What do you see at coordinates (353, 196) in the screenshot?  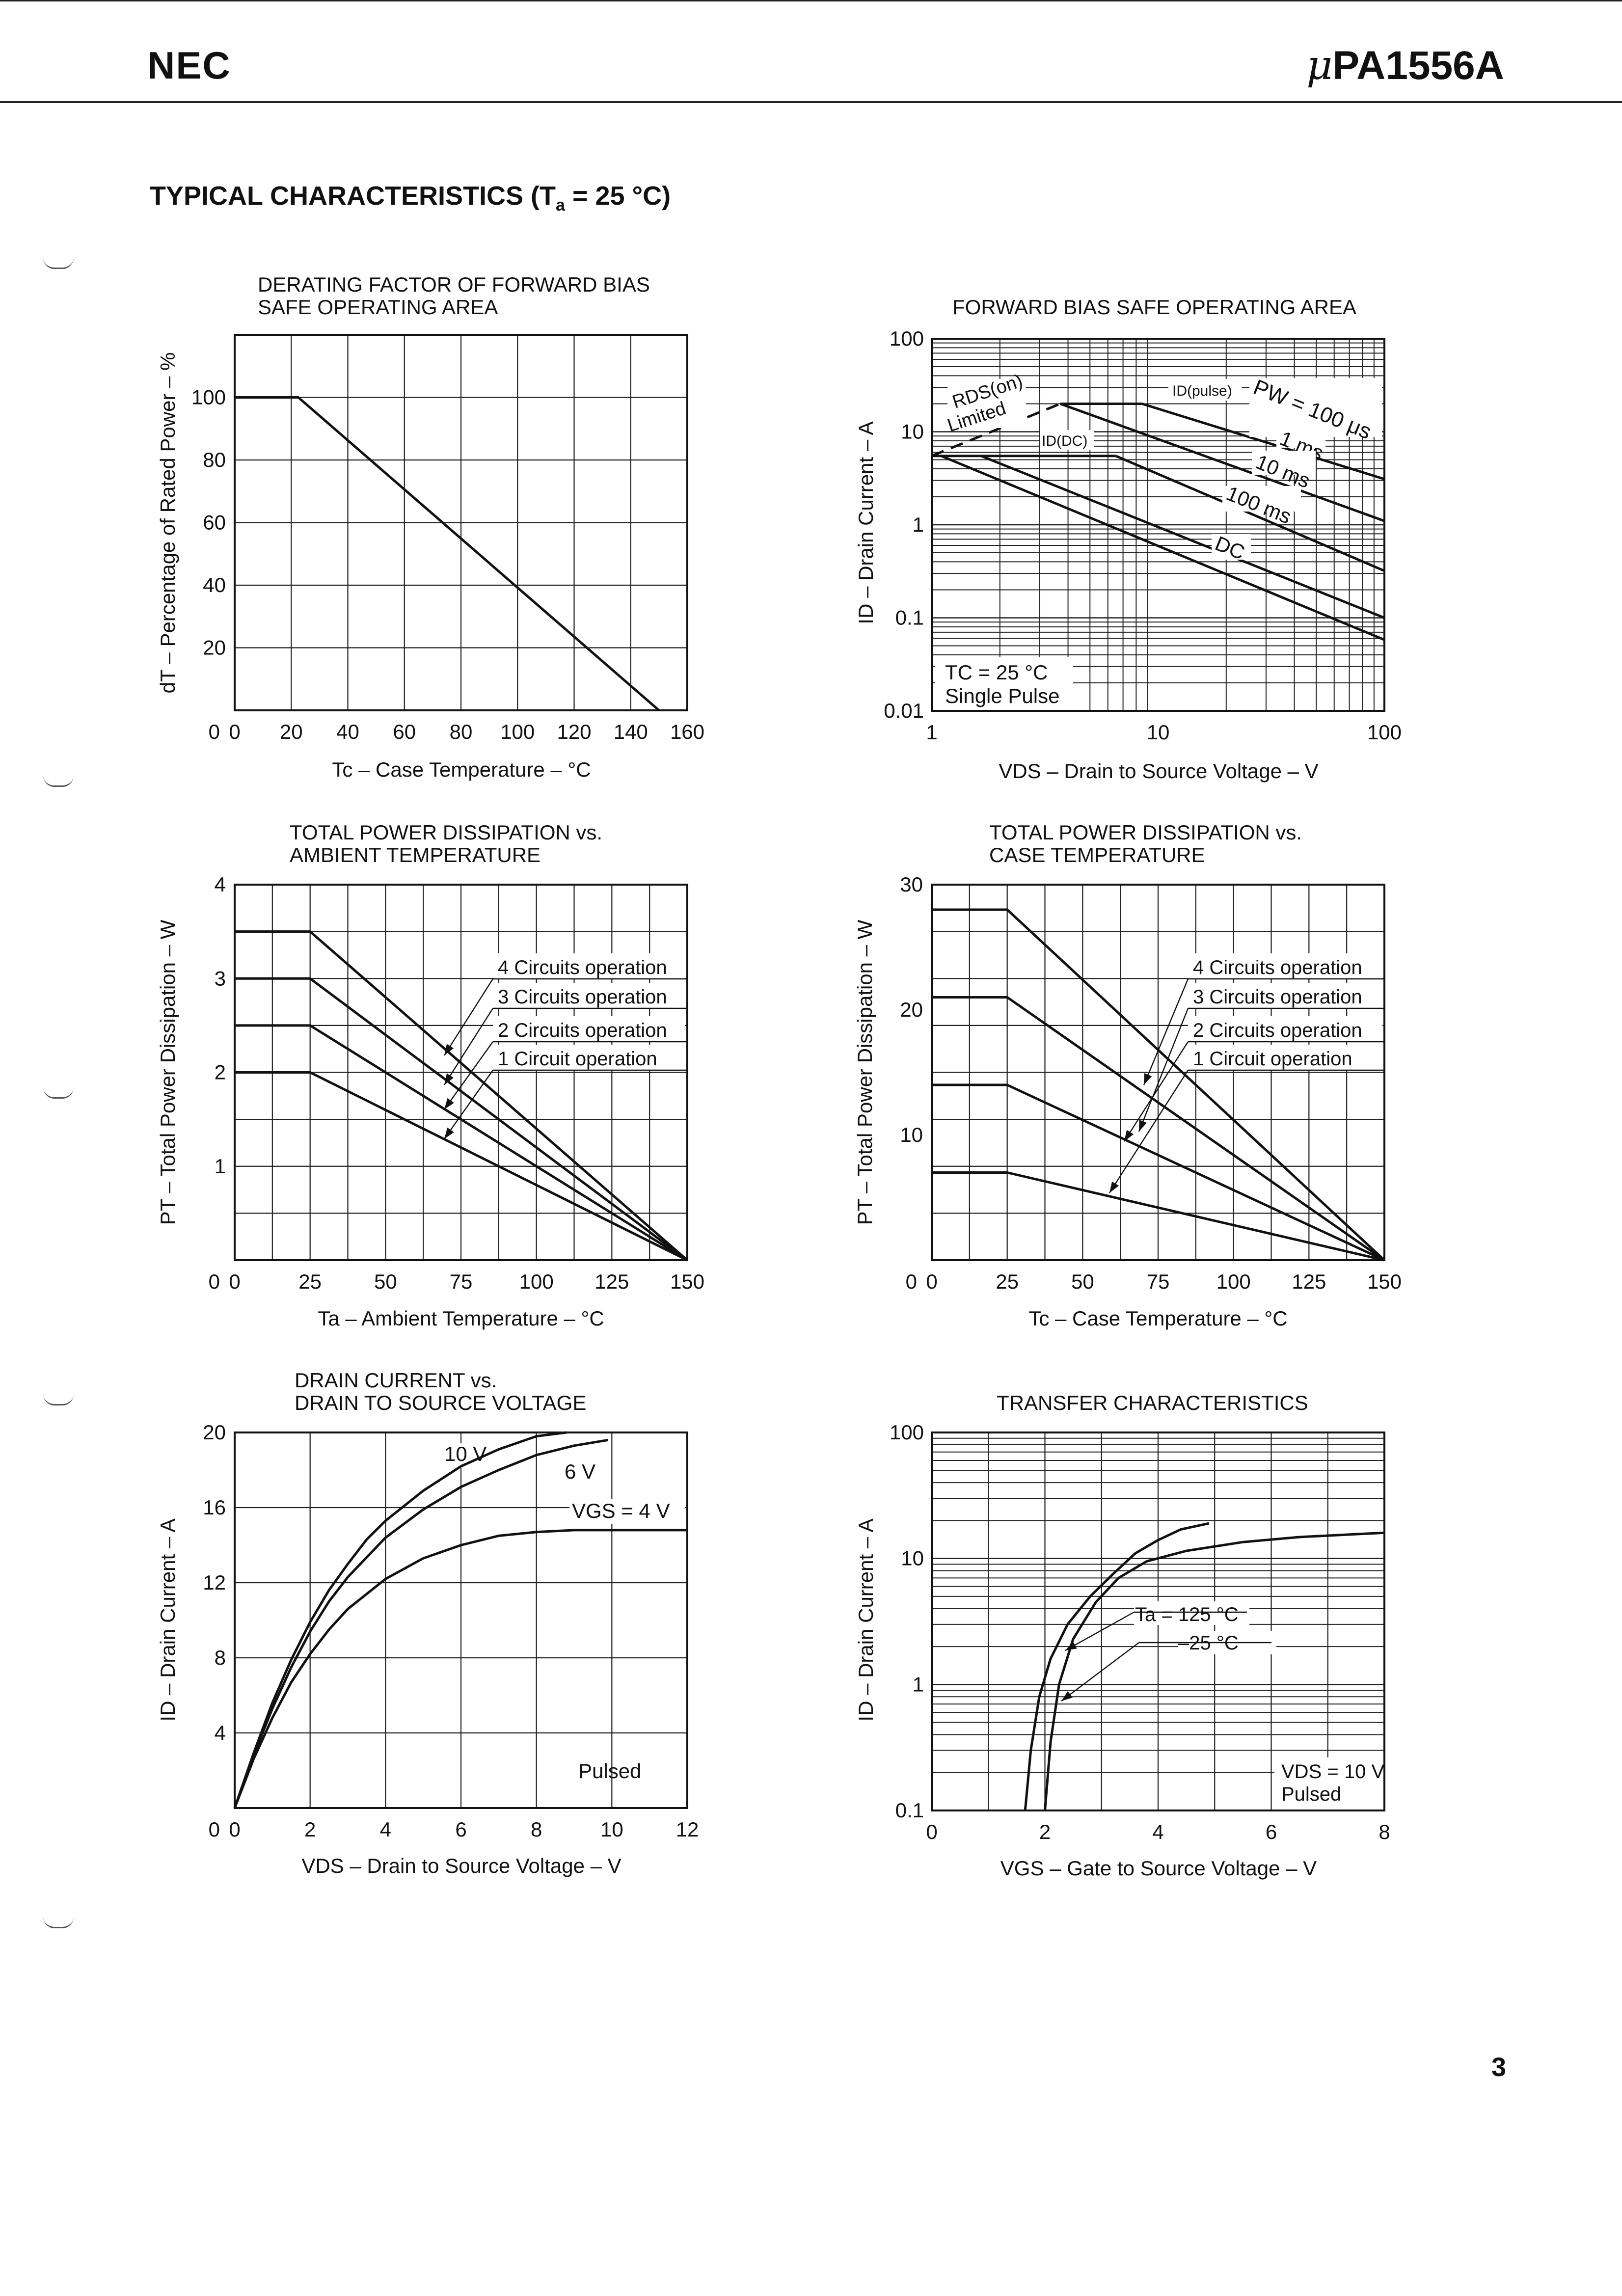 I see `section-title-main: TYPICAL CHARACTERISTICS (T` at bounding box center [353, 196].